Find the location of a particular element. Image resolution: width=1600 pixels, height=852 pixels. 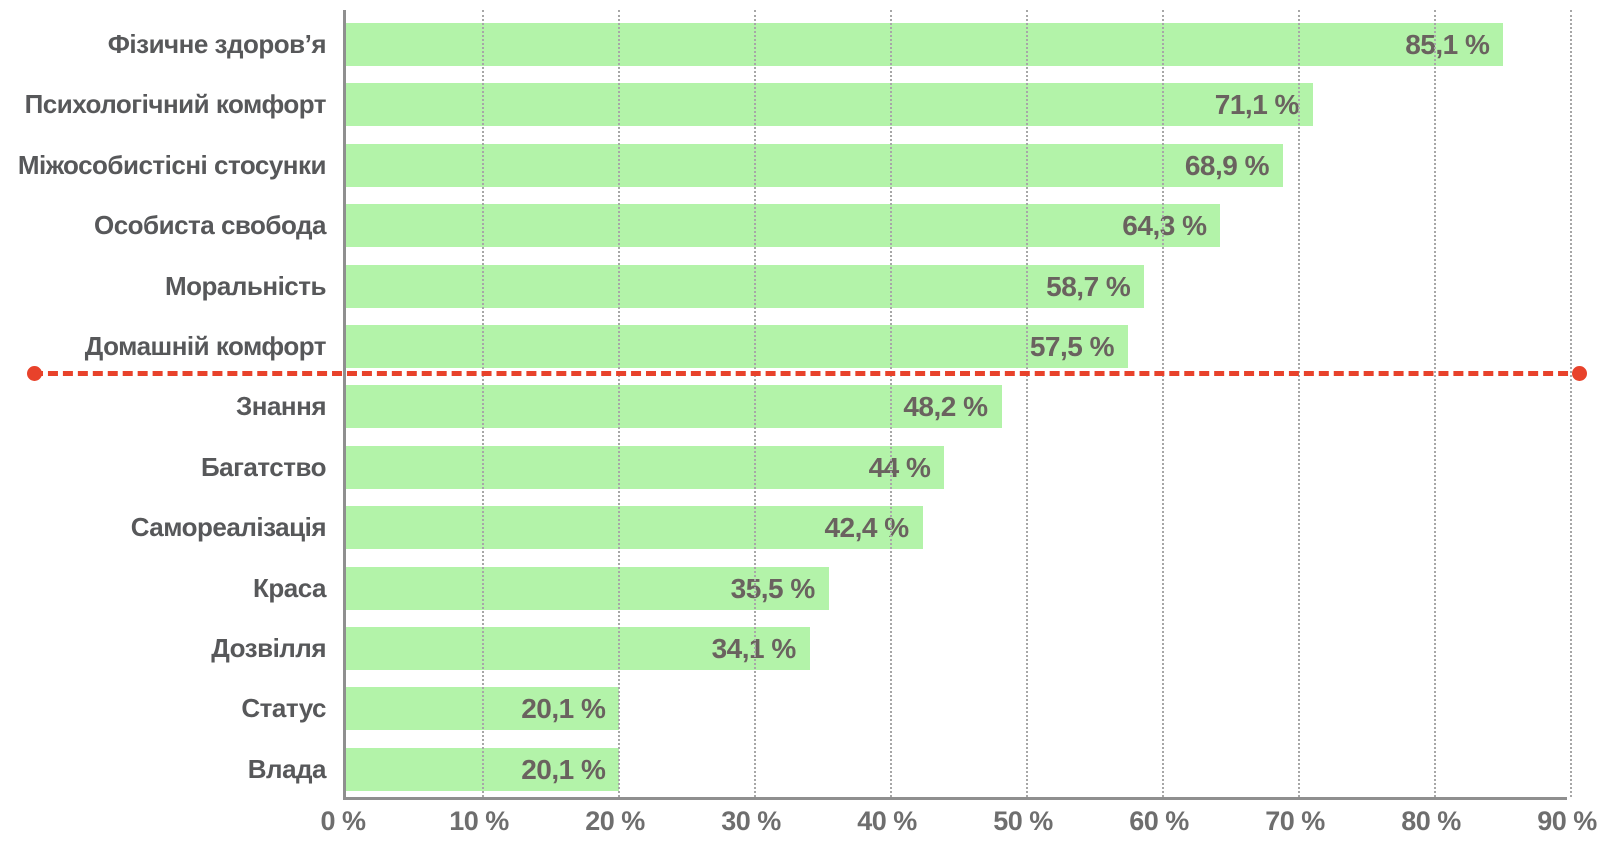

category-label: Самореалізація is located at coordinates (228, 527).